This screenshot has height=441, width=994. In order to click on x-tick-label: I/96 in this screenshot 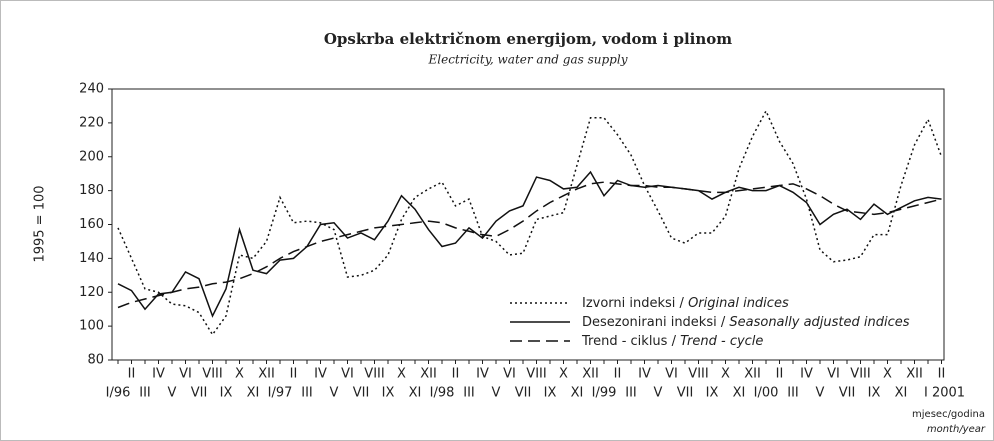, I will do `click(118, 393)`.